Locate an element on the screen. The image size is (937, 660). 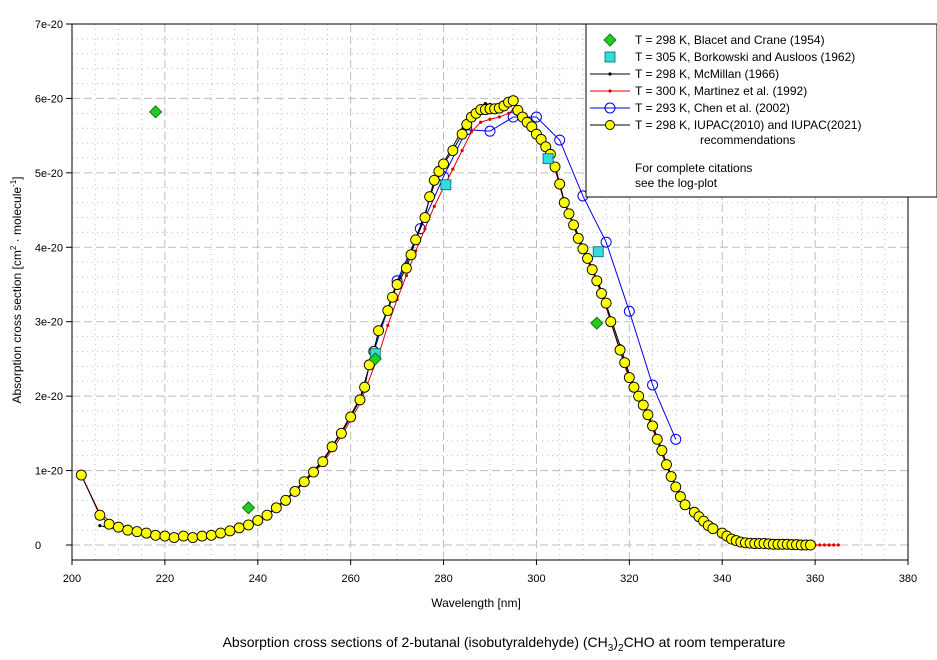
x-tick-label: 220 is located at coordinates (165, 579).